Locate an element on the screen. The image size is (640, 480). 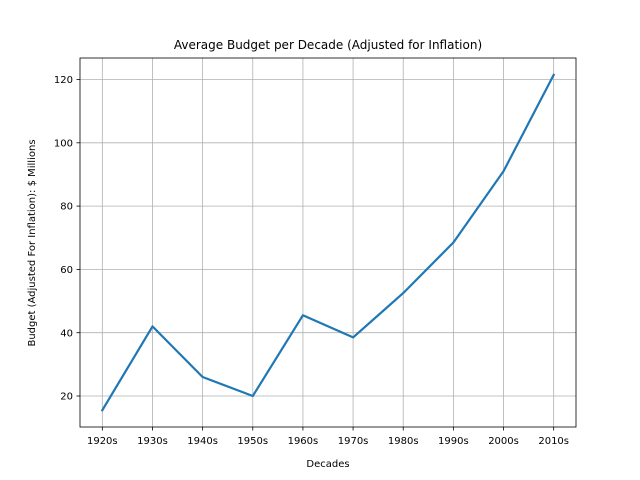
x-tick-label: 1990s is located at coordinates (453, 441).